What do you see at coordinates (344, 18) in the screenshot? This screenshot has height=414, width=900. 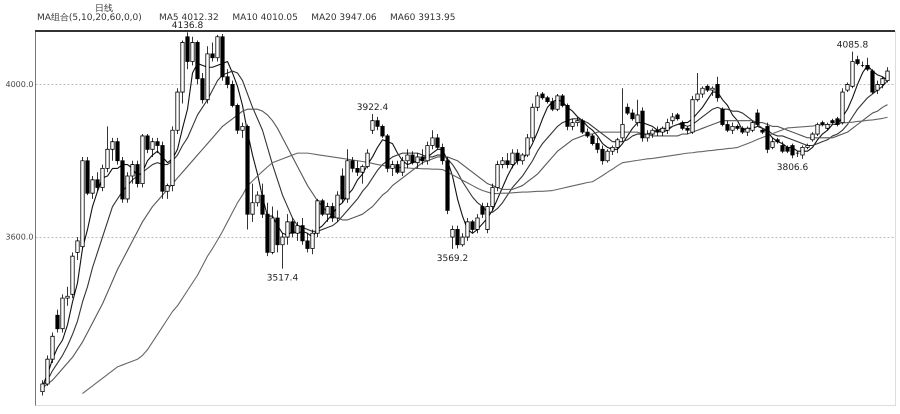 I see `text: MA20 3947.06` at bounding box center [344, 18].